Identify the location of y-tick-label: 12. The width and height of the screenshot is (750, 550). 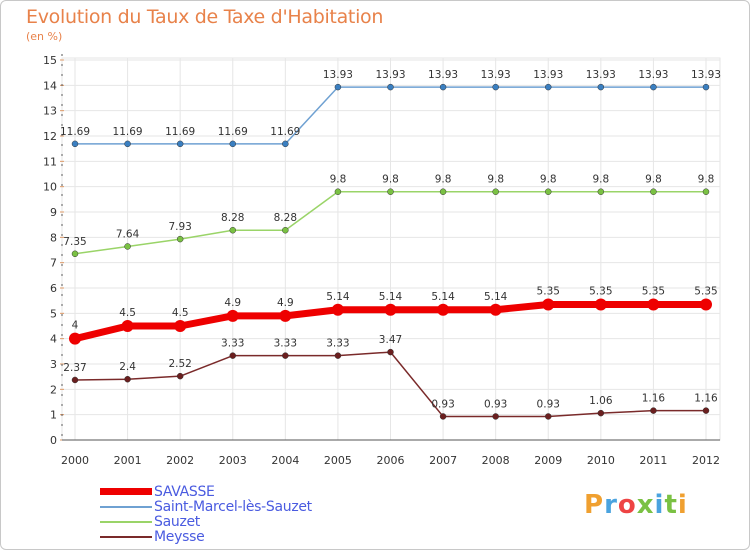
(50, 136).